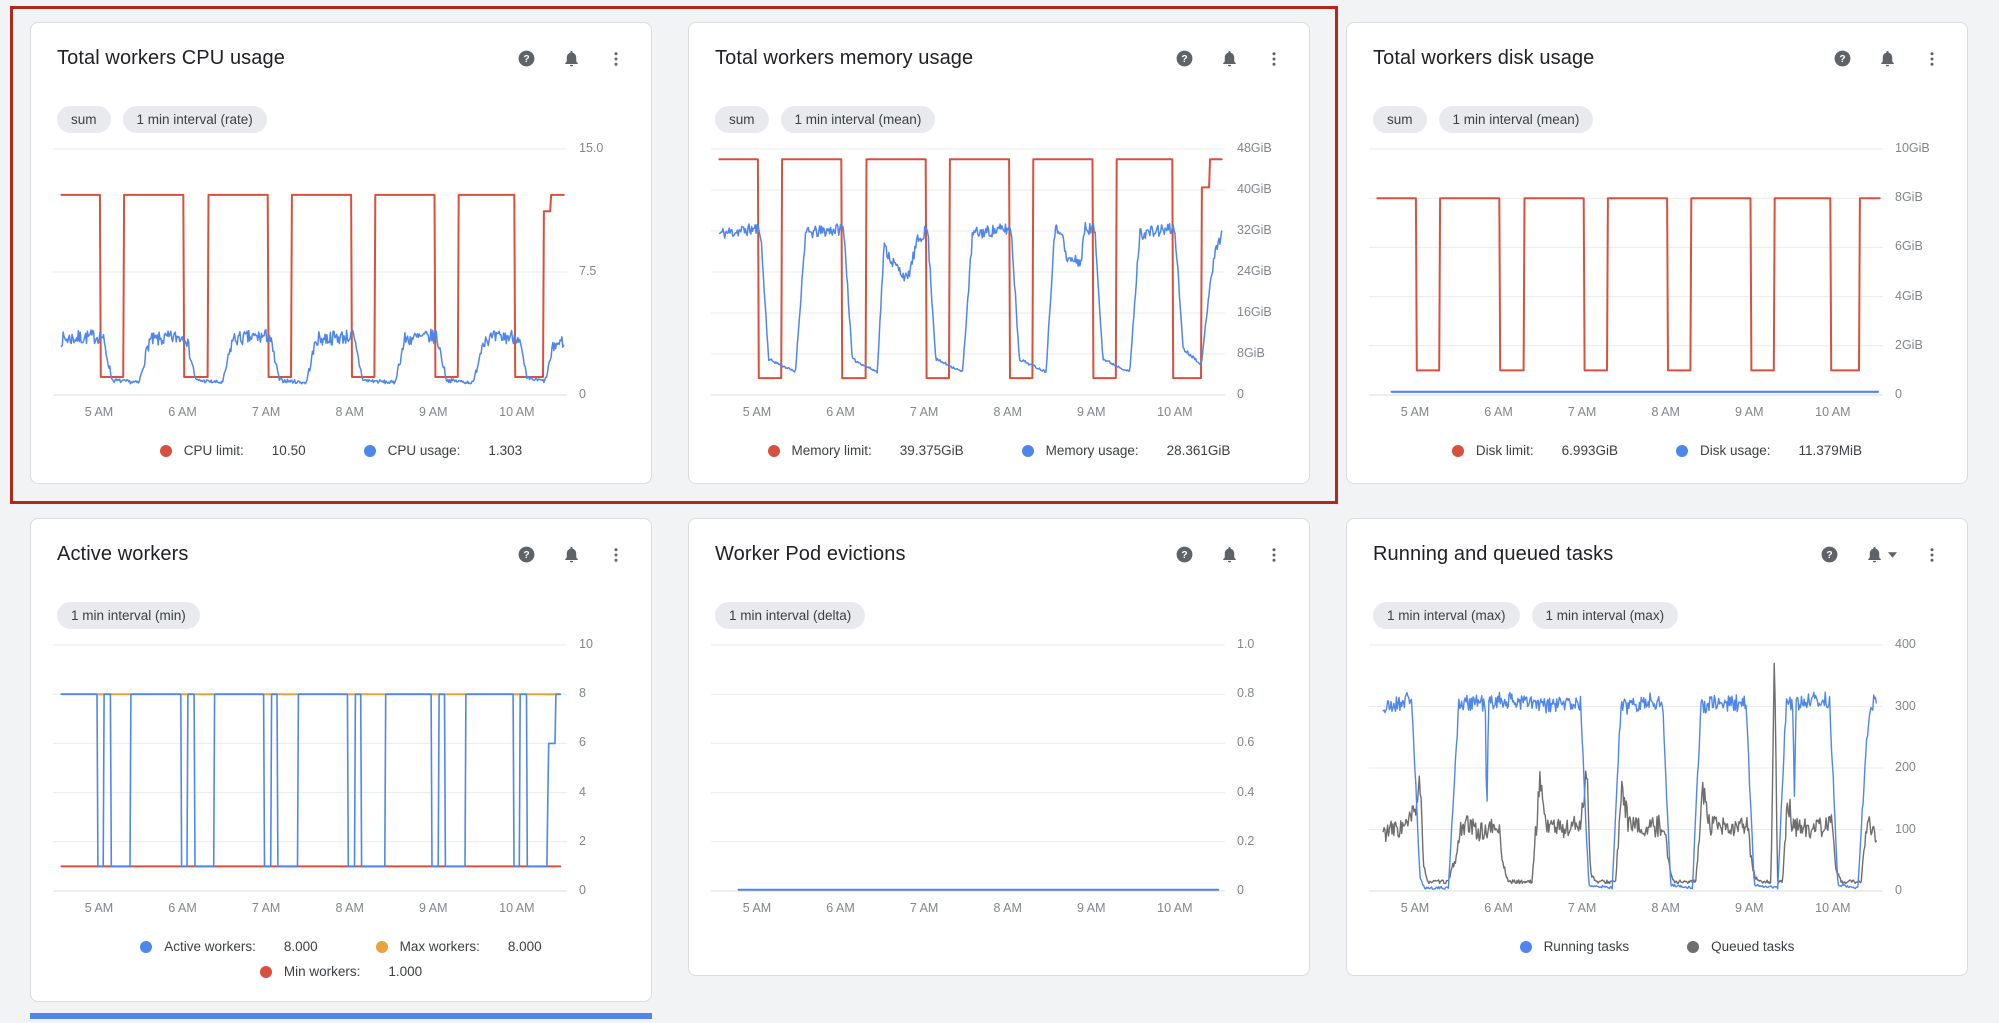  I want to click on card-title: Running and queued tasks, so click(1493, 554).